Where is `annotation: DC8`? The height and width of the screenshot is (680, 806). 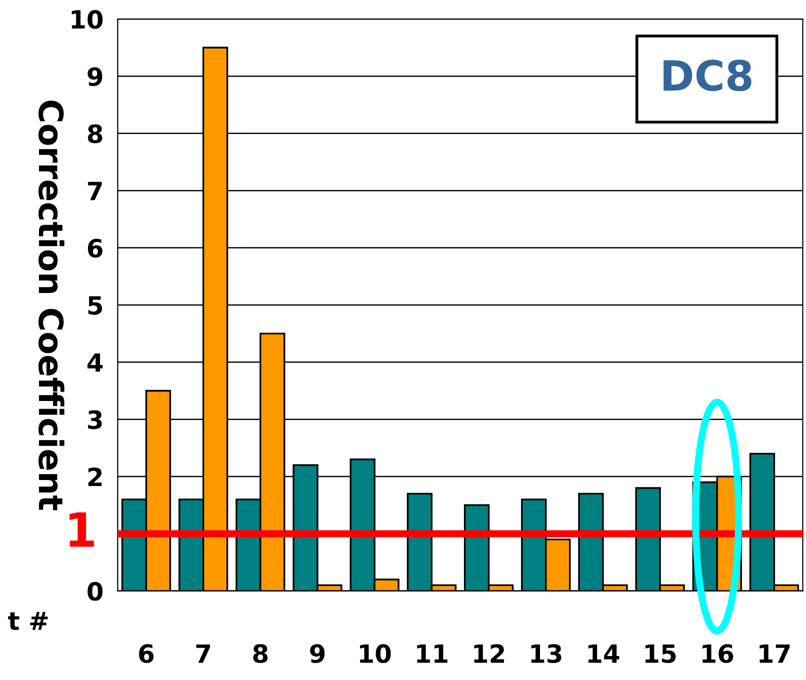 annotation: DC8 is located at coordinates (708, 76).